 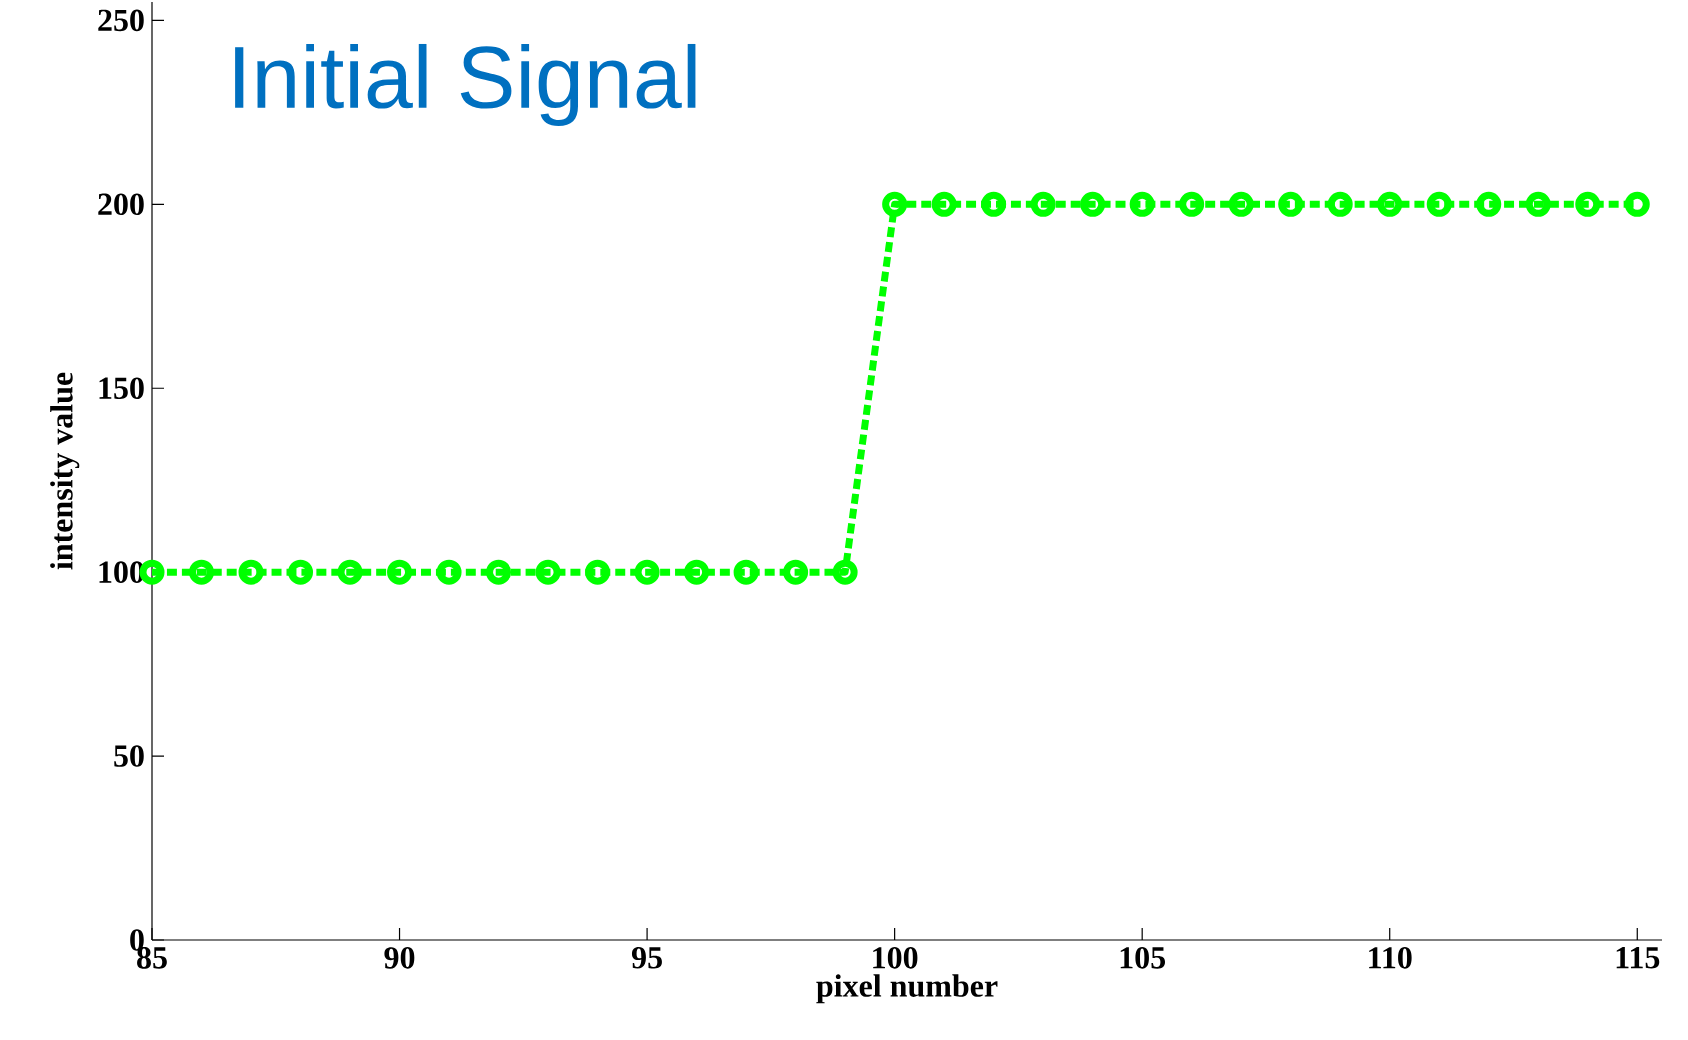 I want to click on x-tick-label: 115, so click(x=1638, y=958).